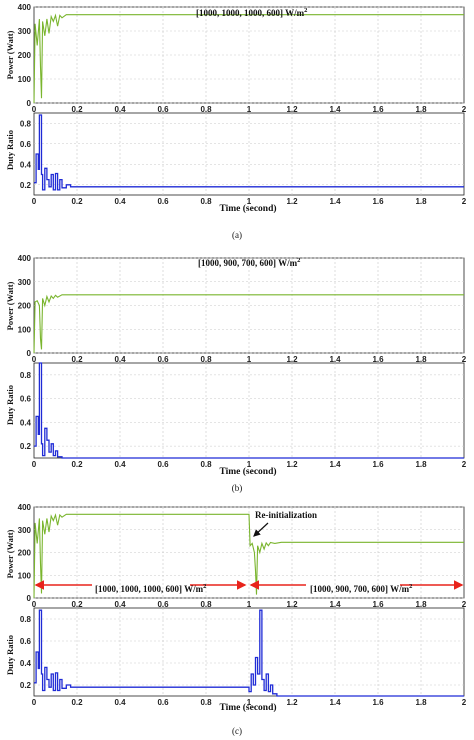 The image size is (474, 740). I want to click on plot-frame, so click(249, 410).